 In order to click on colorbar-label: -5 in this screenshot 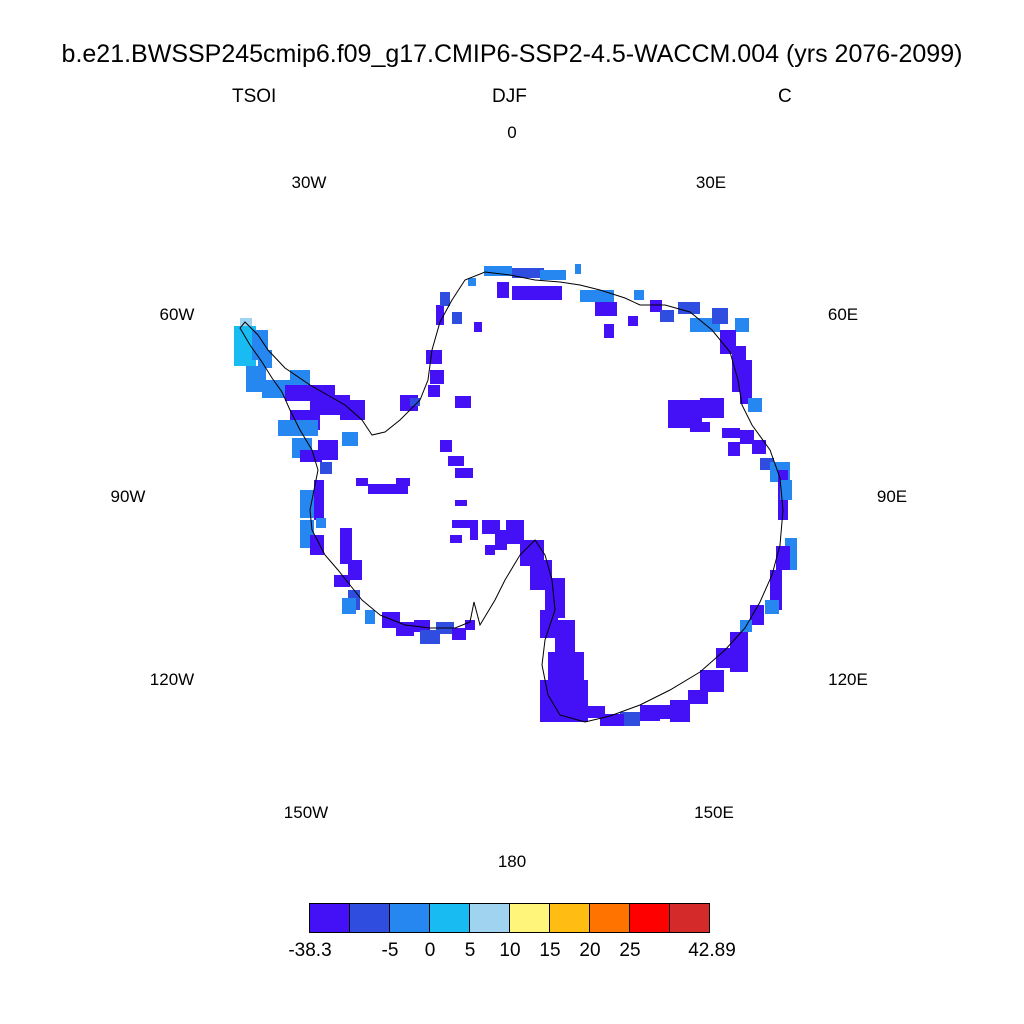, I will do `click(390, 950)`.